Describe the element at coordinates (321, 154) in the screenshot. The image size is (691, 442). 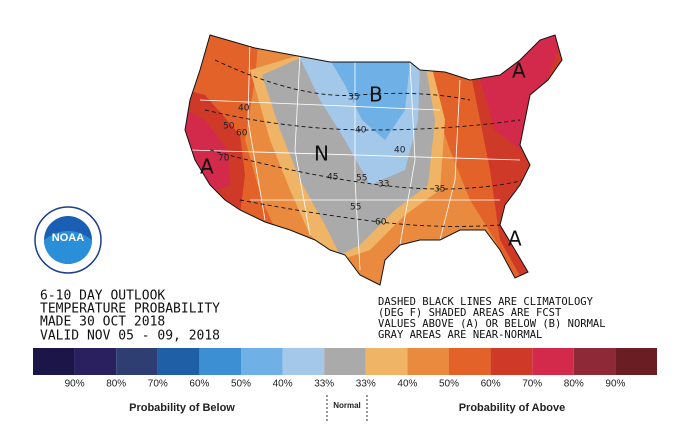
I see `map-label: N` at that location.